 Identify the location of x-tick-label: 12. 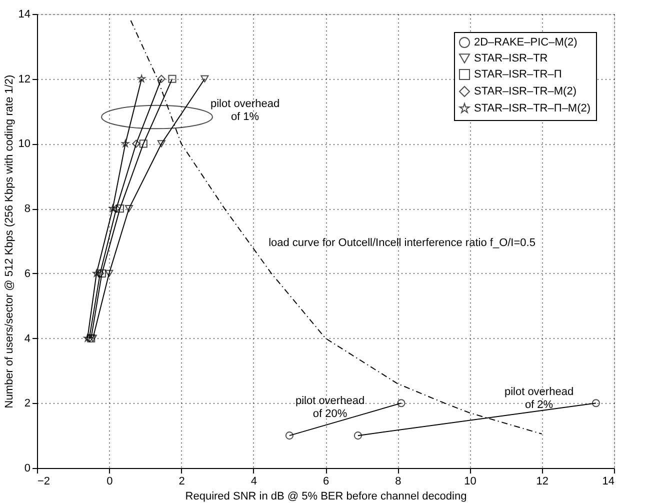
(542, 482).